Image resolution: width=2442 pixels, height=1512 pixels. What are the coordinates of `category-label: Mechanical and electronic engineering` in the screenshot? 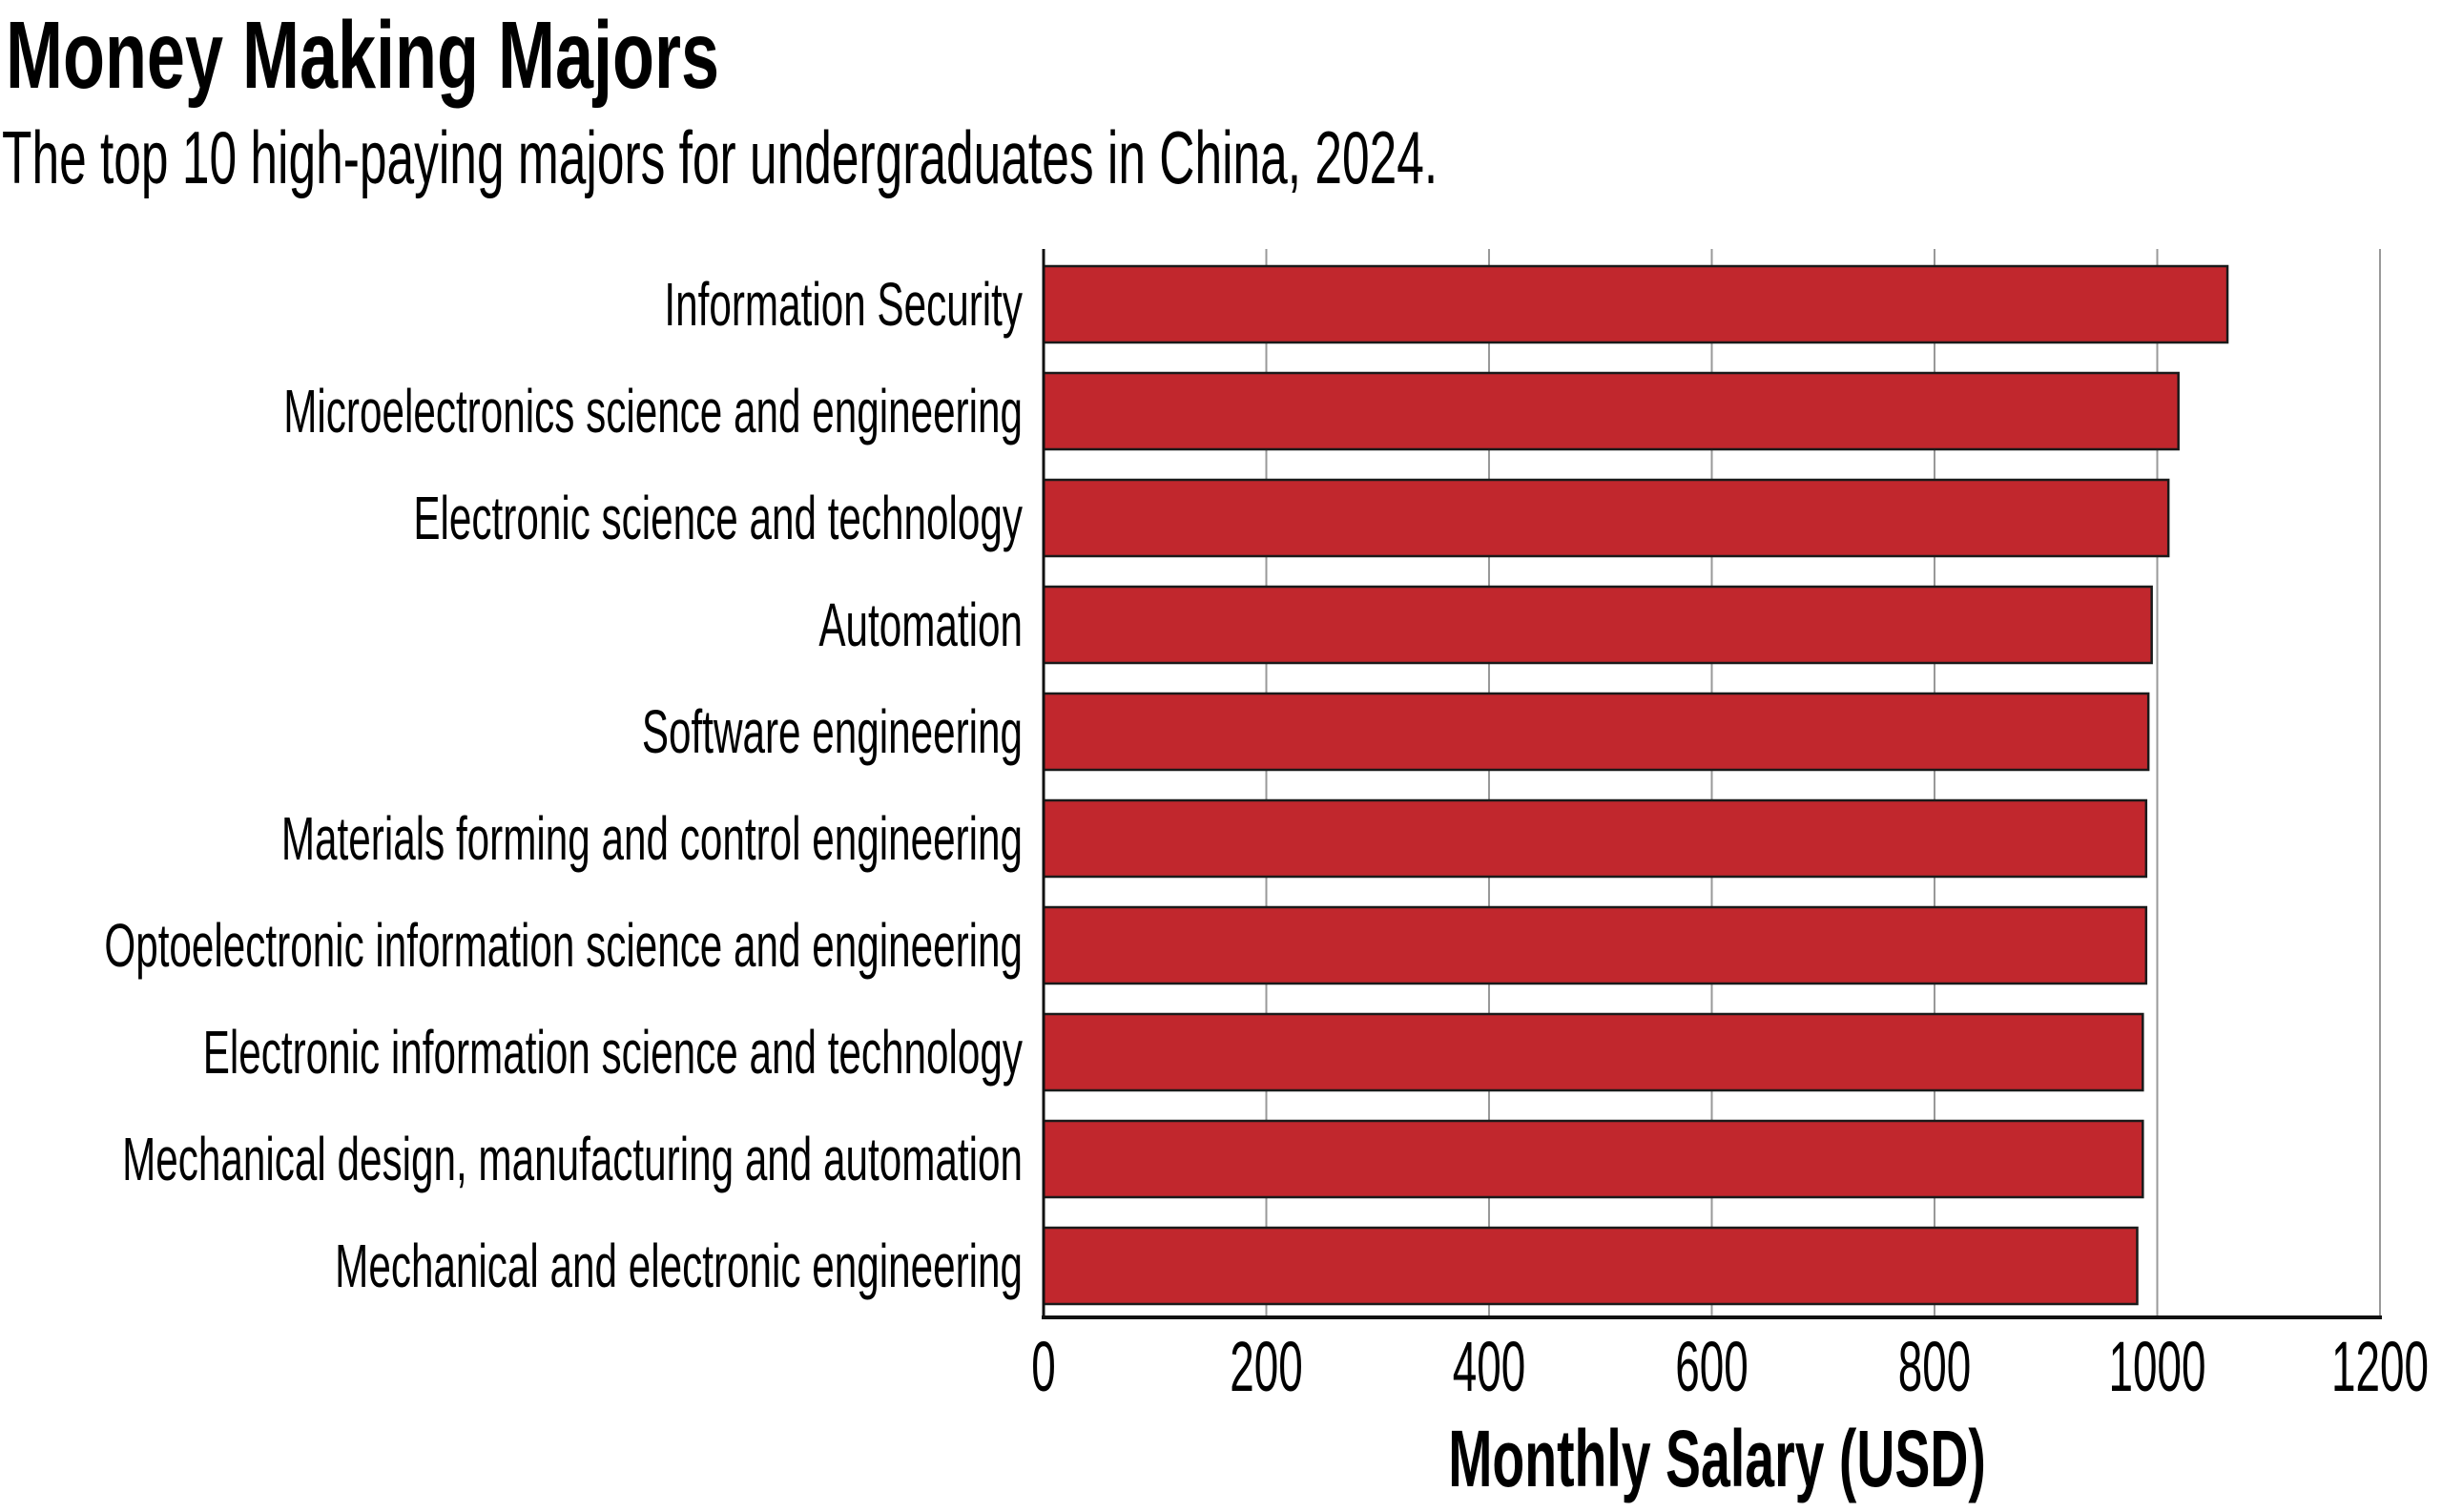 It's located at (679, 1266).